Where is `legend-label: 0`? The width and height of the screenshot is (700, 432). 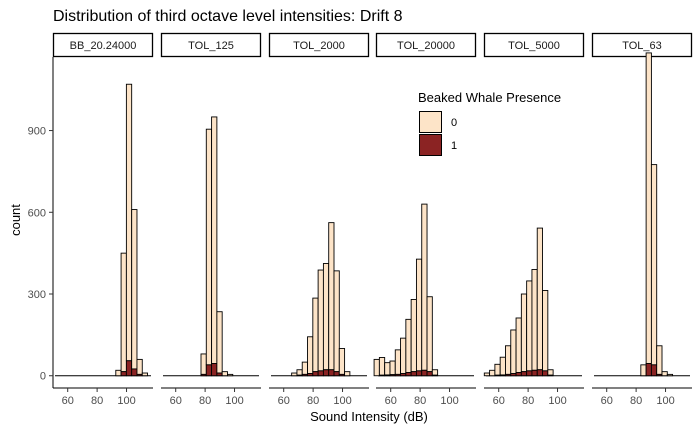
legend-label: 0 is located at coordinates (454, 123).